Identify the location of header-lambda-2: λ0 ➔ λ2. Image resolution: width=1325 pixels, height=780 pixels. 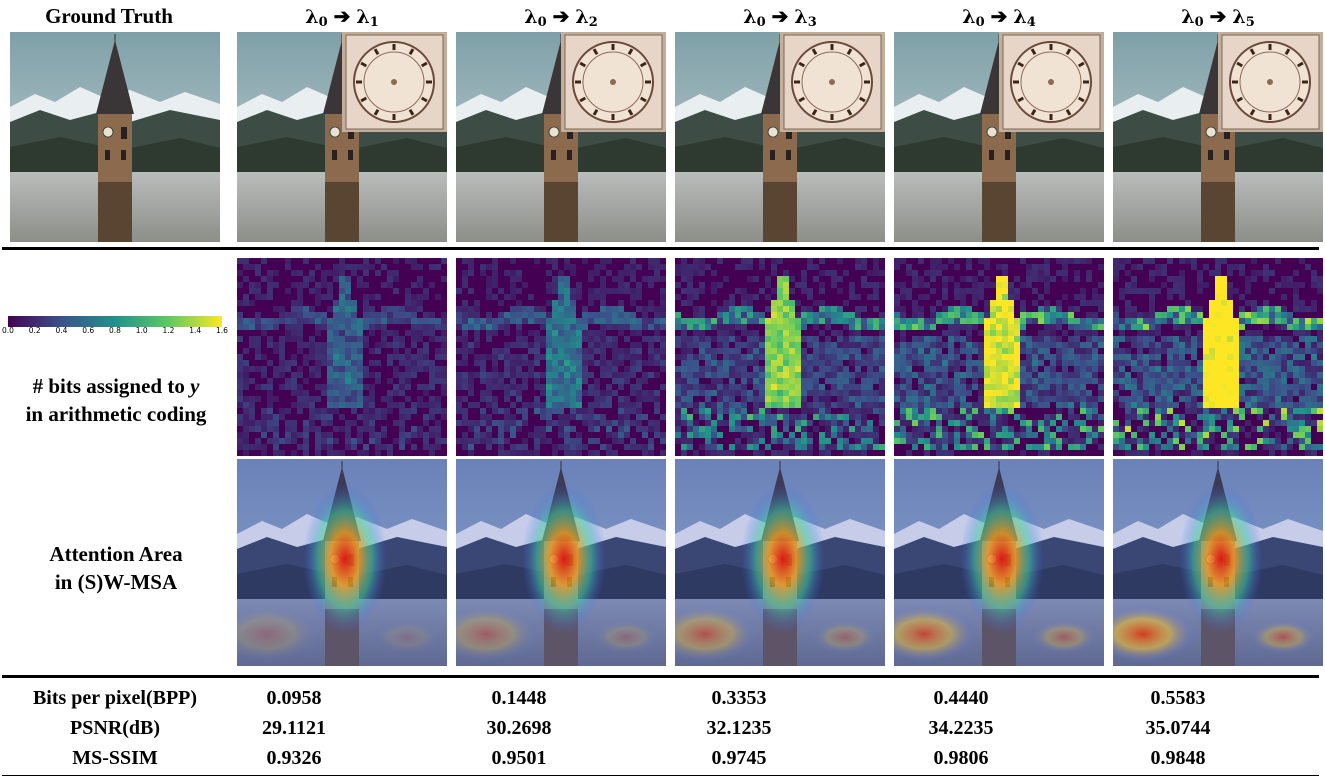
(561, 16).